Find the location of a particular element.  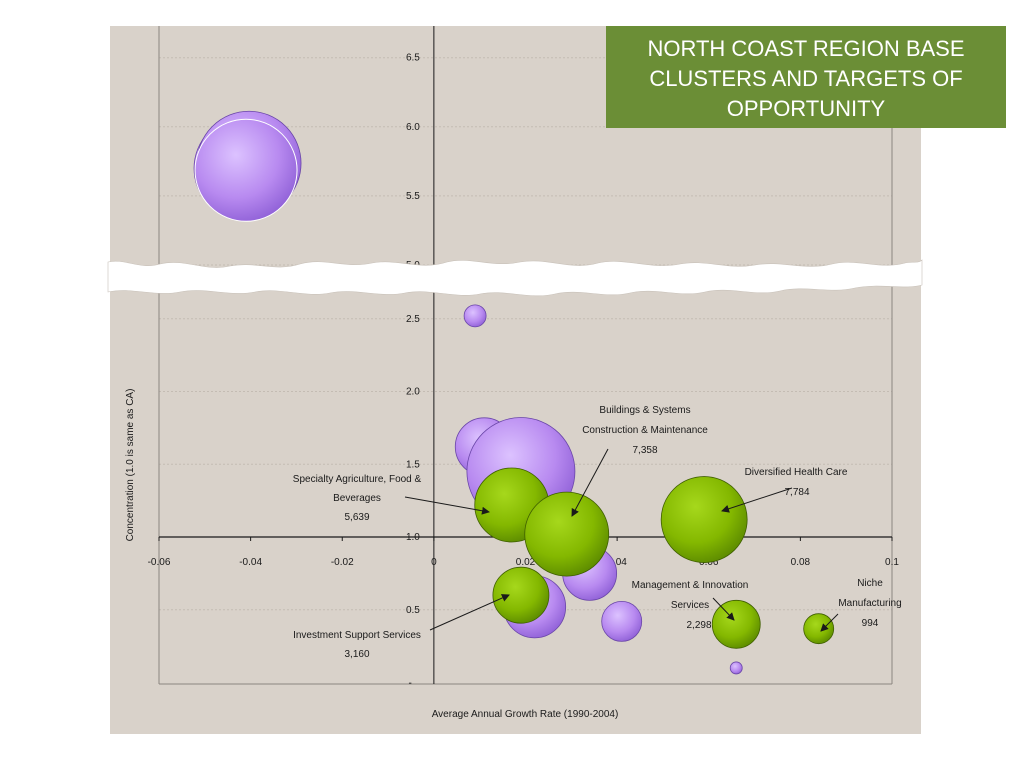

target-label: Investment Support Services is located at coordinates (357, 635).